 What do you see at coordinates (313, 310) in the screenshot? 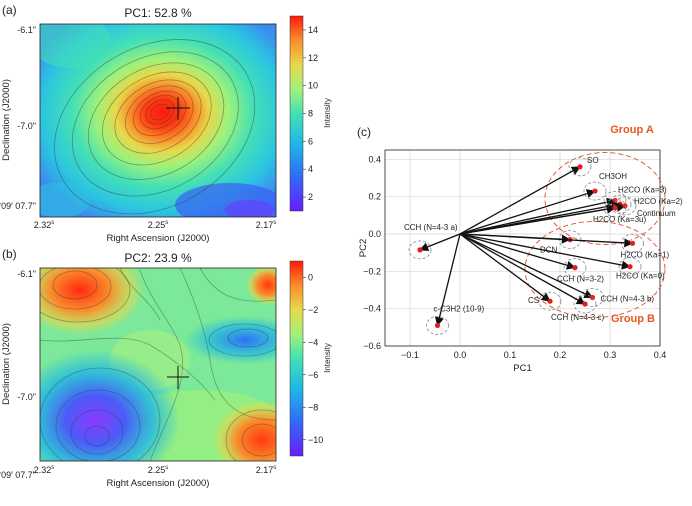
I see `colorbar-tick-label: −2` at bounding box center [313, 310].